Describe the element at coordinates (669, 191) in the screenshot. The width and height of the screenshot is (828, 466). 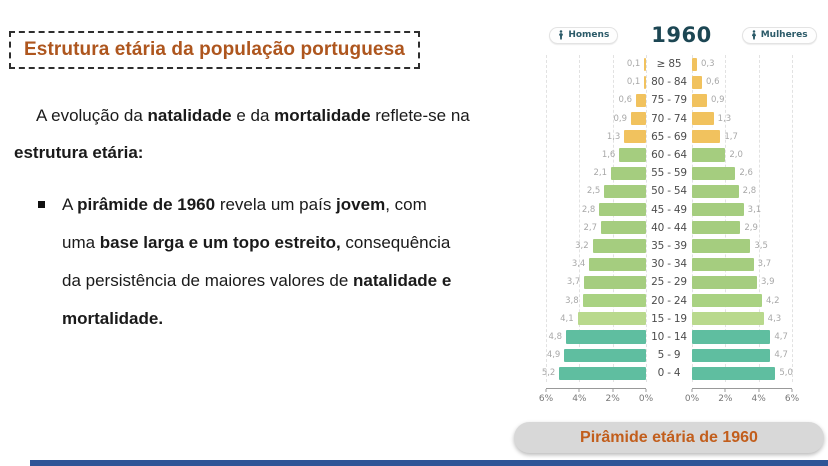
I see `age-group-label: 50 - 54` at that location.